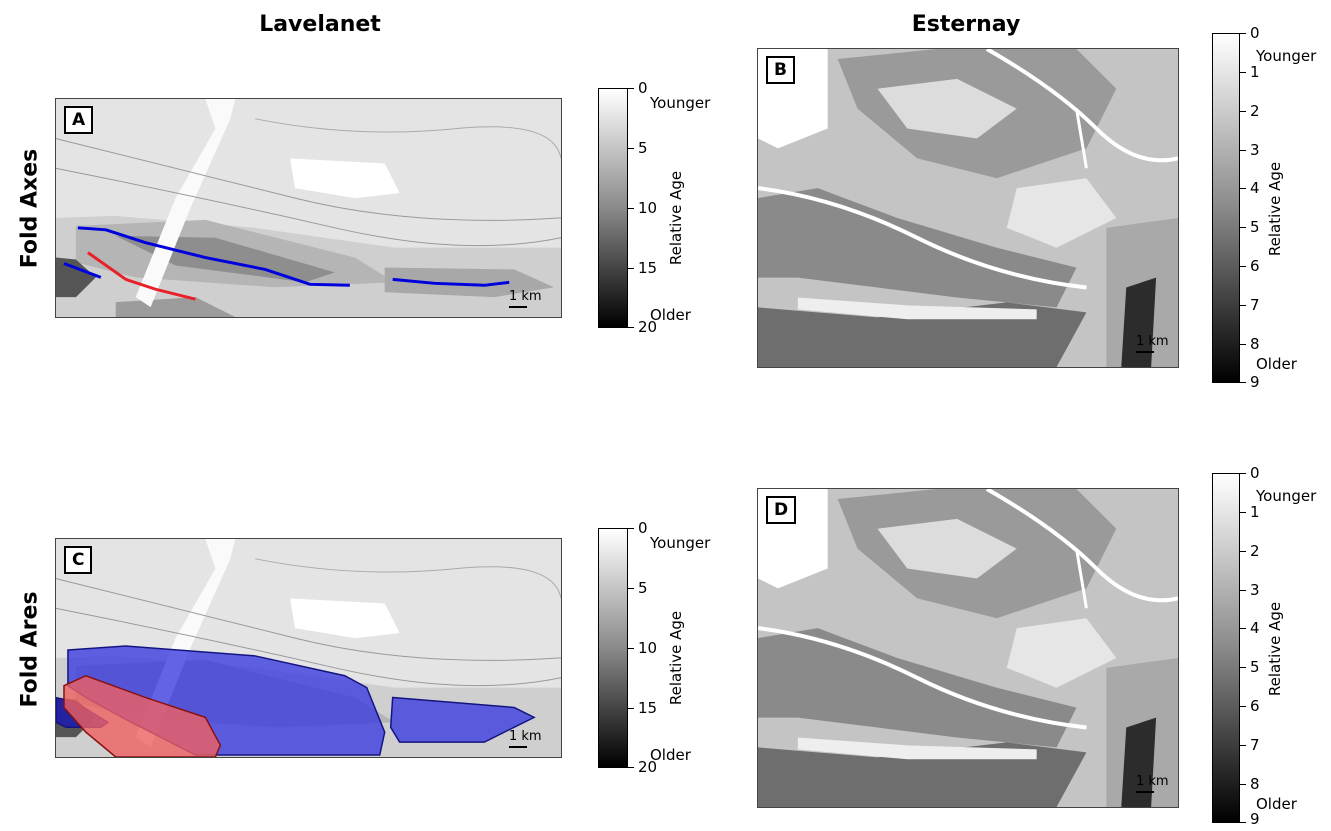  Describe the element at coordinates (676, 218) in the screenshot. I see `colorbar-a-label: Relative Age` at that location.